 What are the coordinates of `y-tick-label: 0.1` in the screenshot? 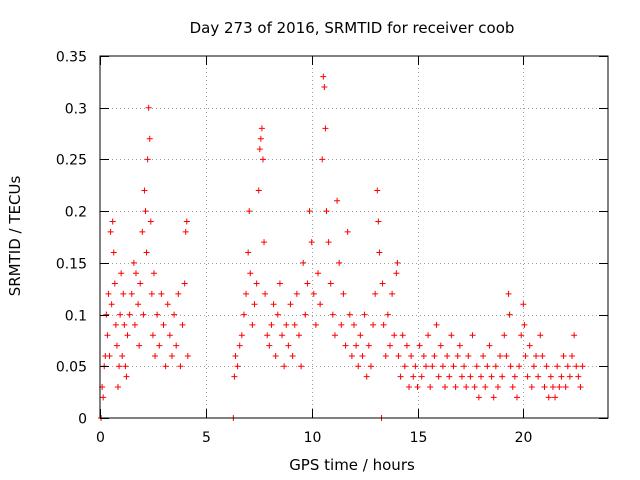 It's located at (76, 317).